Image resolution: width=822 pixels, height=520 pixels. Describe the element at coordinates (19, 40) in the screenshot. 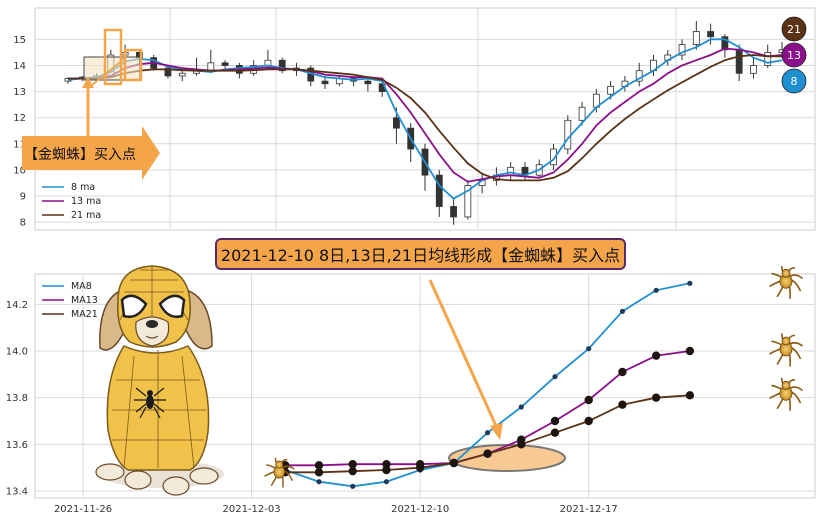

I see `top-ytick-label: 15` at that location.